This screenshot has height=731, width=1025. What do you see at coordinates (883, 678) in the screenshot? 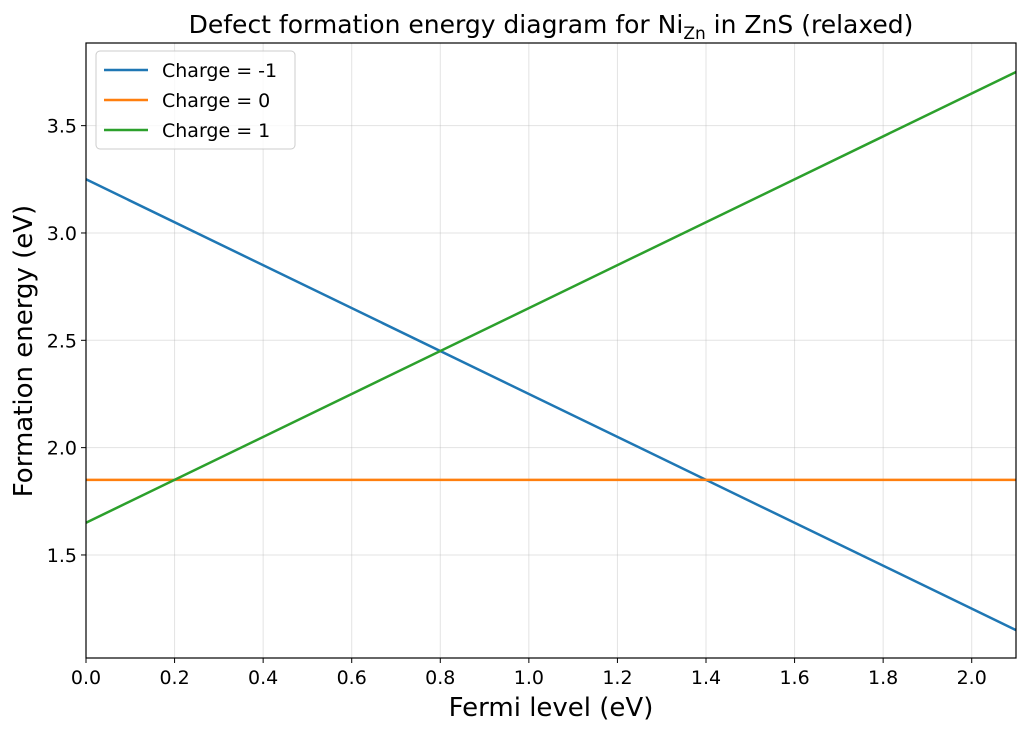
I see `x-tick-label: 1.8` at bounding box center [883, 678].